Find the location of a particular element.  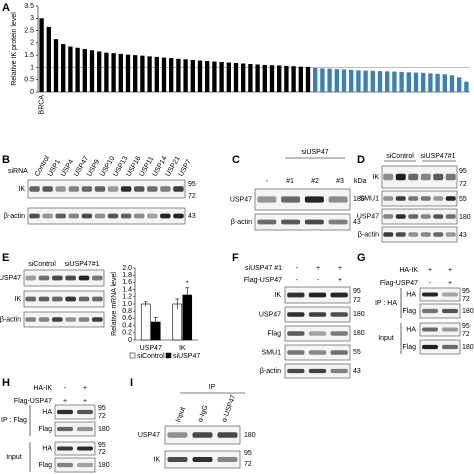

y-tick-label: 0 is located at coordinates (32, 92).